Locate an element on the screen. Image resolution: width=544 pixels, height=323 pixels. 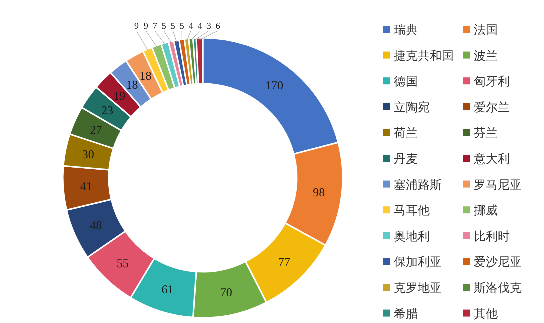
legend-label: 保加利亚 is located at coordinates (418, 262).